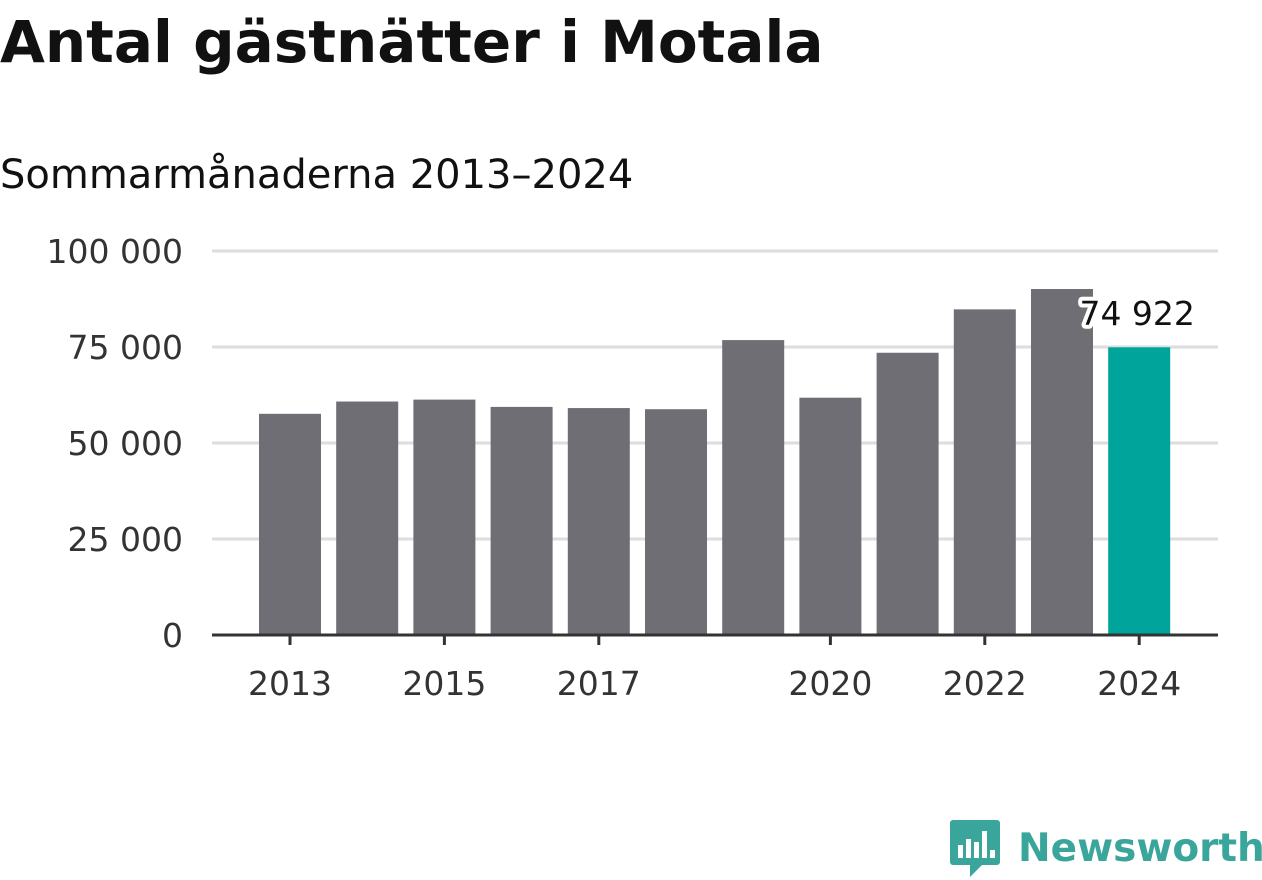  What do you see at coordinates (290, 683) in the screenshot?
I see `x-tick-label: 2013` at bounding box center [290, 683].